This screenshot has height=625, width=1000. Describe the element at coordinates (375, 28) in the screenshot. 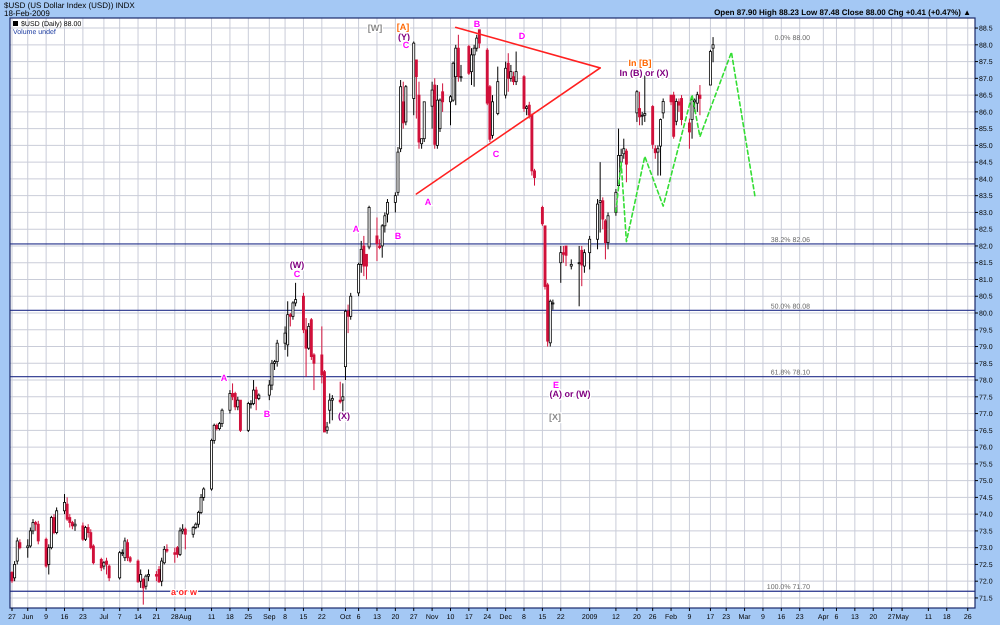

I see `annotation: [W]` at that location.